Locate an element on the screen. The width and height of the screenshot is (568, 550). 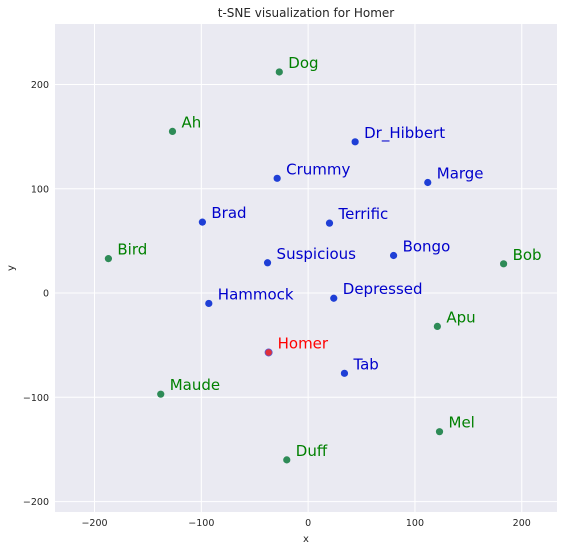
x-tick-label: 0 is located at coordinates (308, 523).